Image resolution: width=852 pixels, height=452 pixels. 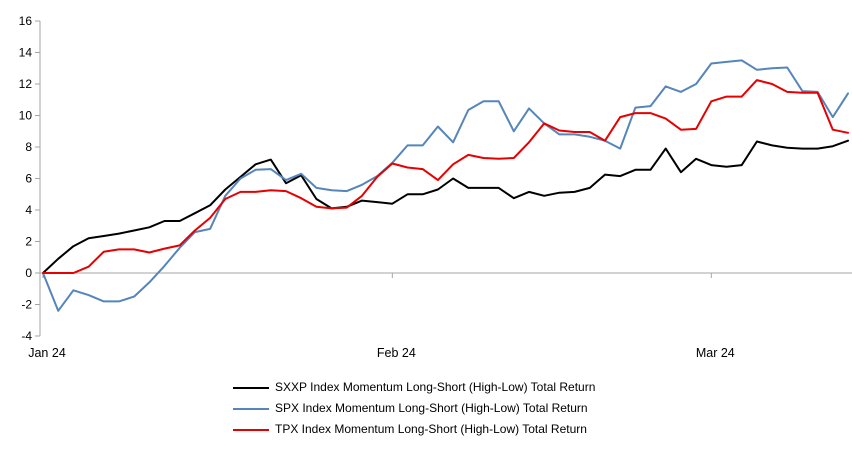 What do you see at coordinates (715, 353) in the screenshot?
I see `x-tick-label: Mar 24` at bounding box center [715, 353].